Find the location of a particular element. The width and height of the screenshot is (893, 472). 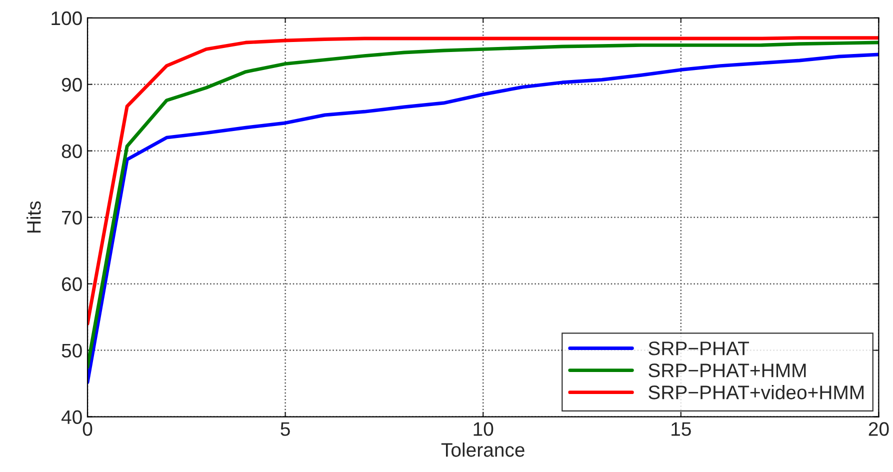

x-tick-label: 5 is located at coordinates (285, 429).